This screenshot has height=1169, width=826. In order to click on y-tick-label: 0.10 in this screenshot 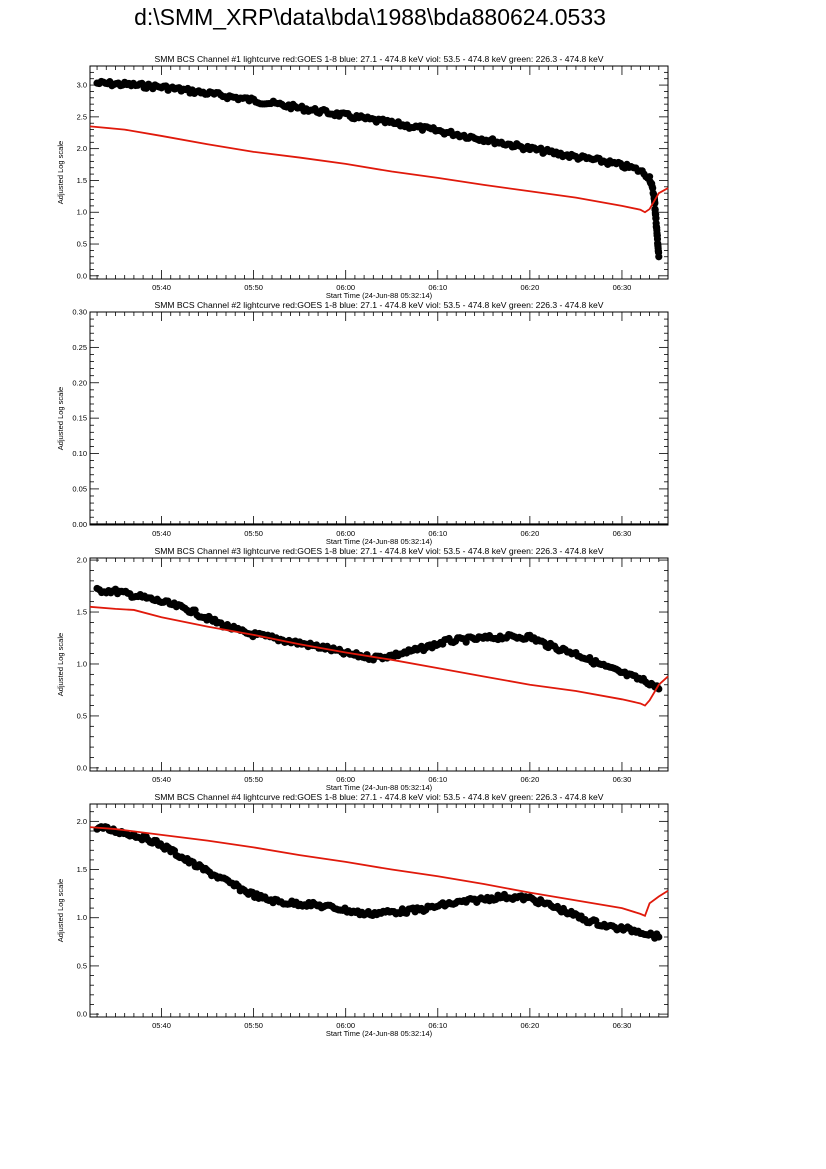, I will do `click(79, 453)`.